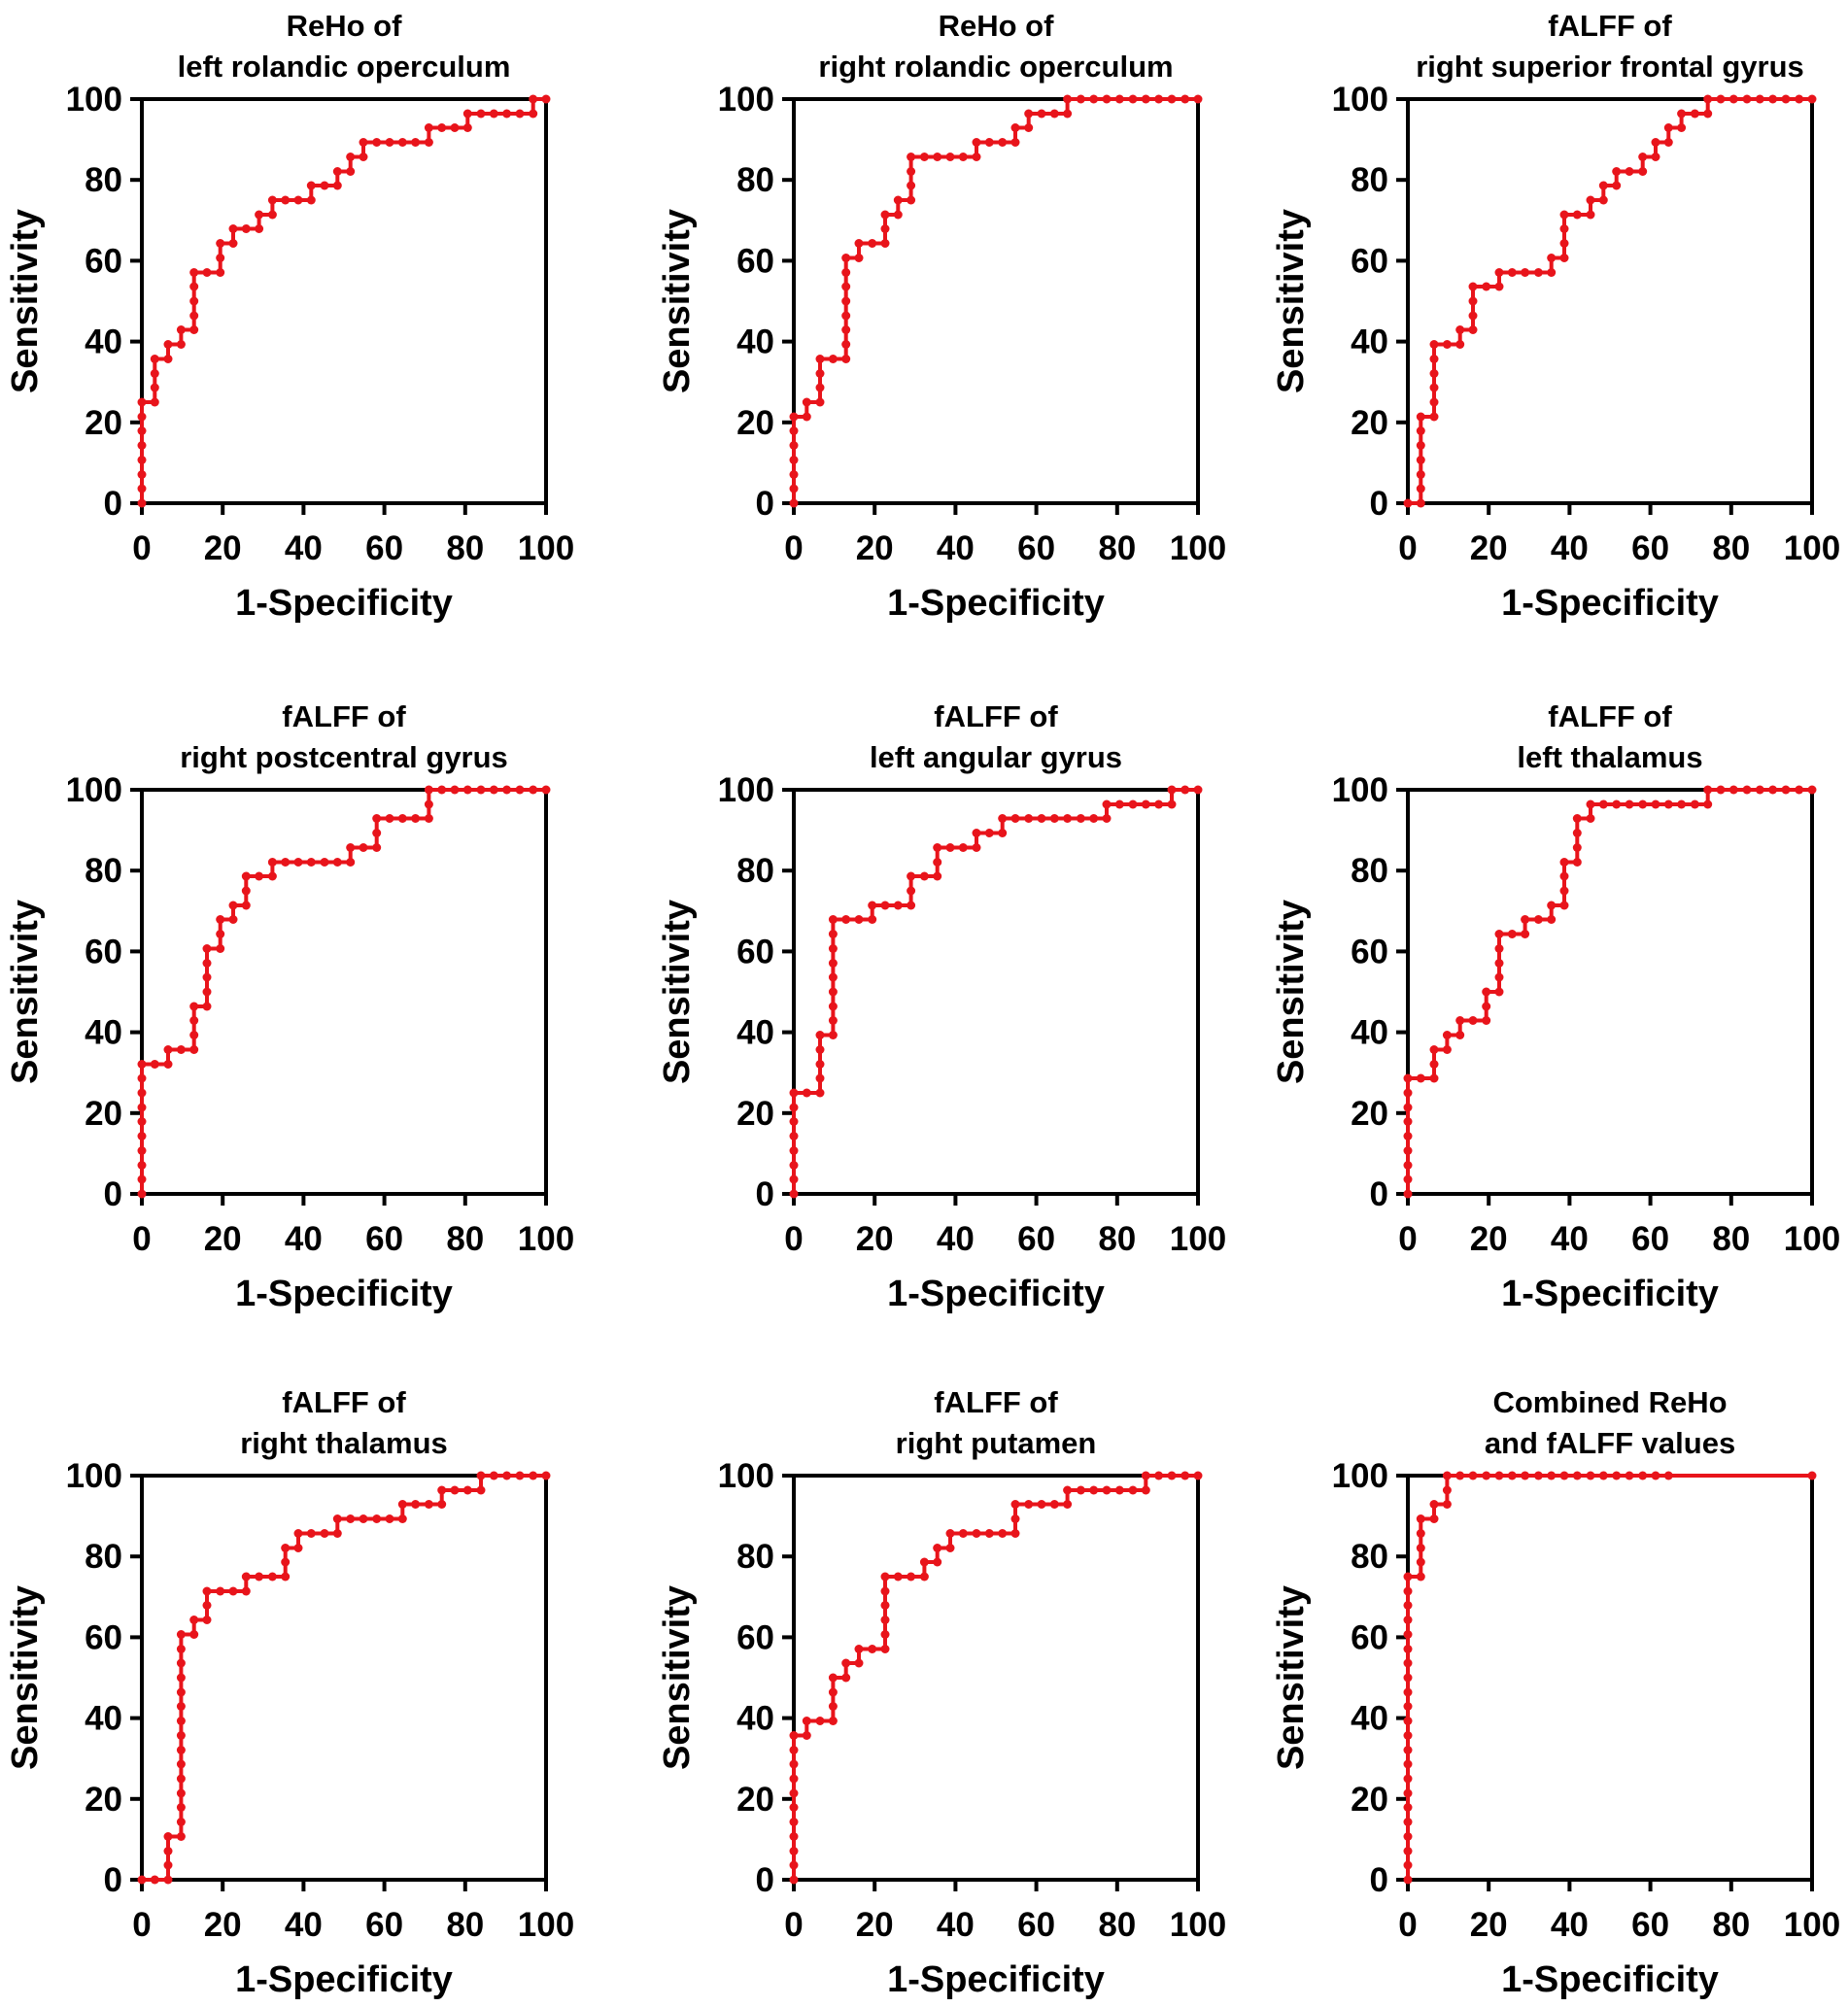 This screenshot has height=2007, width=1848. I want to click on chart-title-line: right putamen, so click(997, 1443).